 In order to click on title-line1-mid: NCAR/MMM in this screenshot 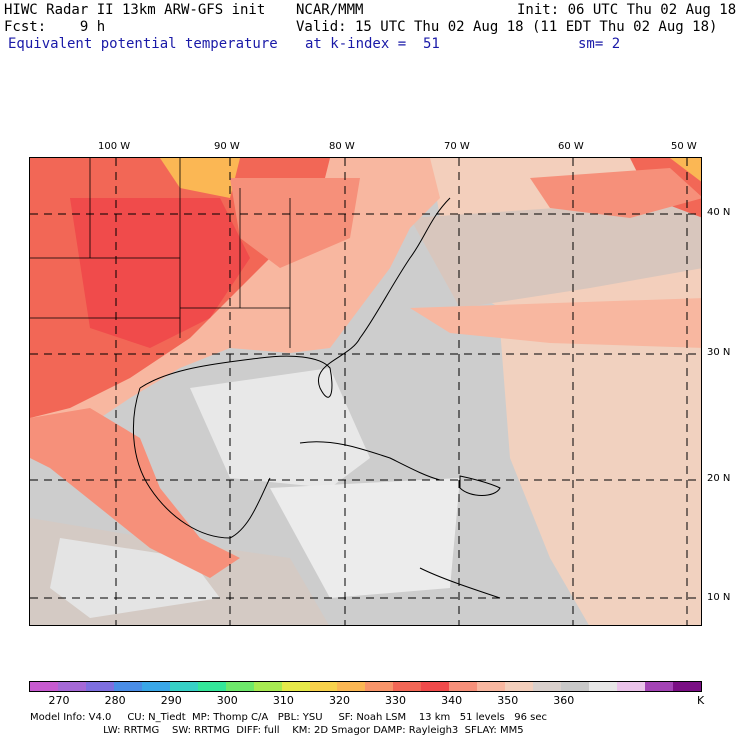, I will do `click(330, 10)`.